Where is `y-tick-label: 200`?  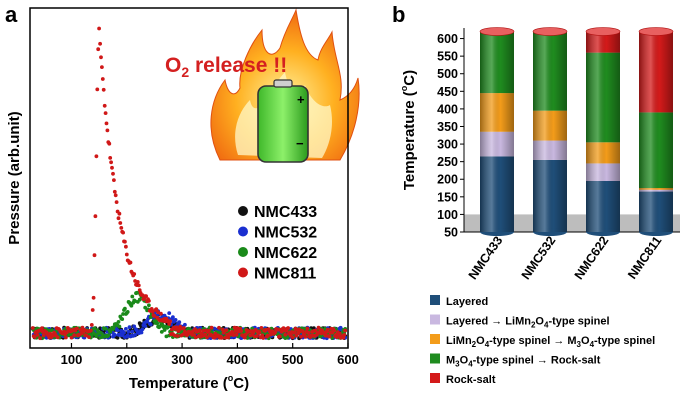
y-tick-label: 200 is located at coordinates (447, 180).